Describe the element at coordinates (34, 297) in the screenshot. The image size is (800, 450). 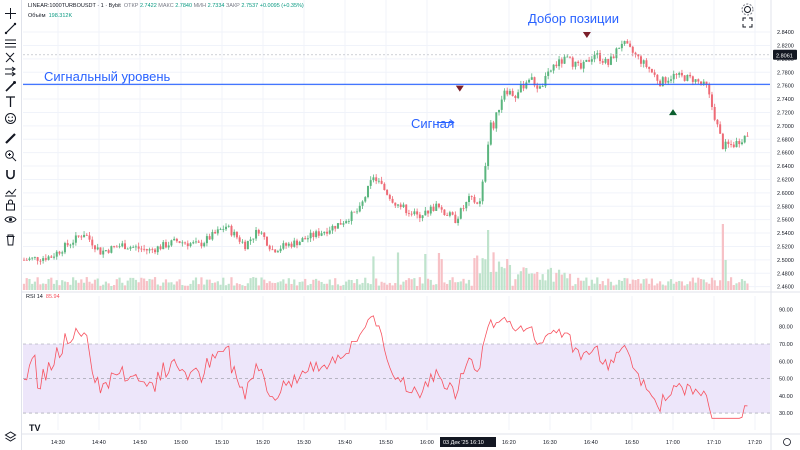
I see `rsi-label: RSI 14` at that location.